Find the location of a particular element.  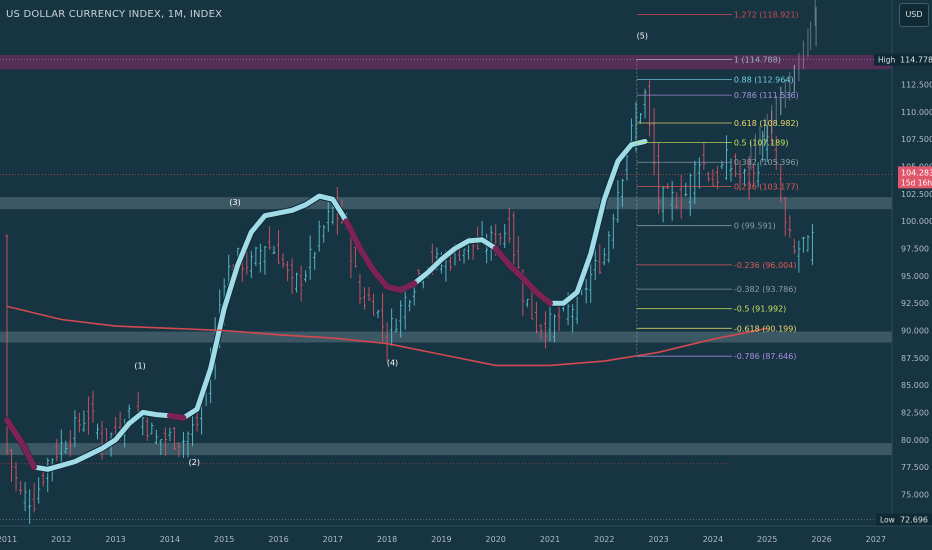

year-tick-label: 2020 is located at coordinates (496, 539).